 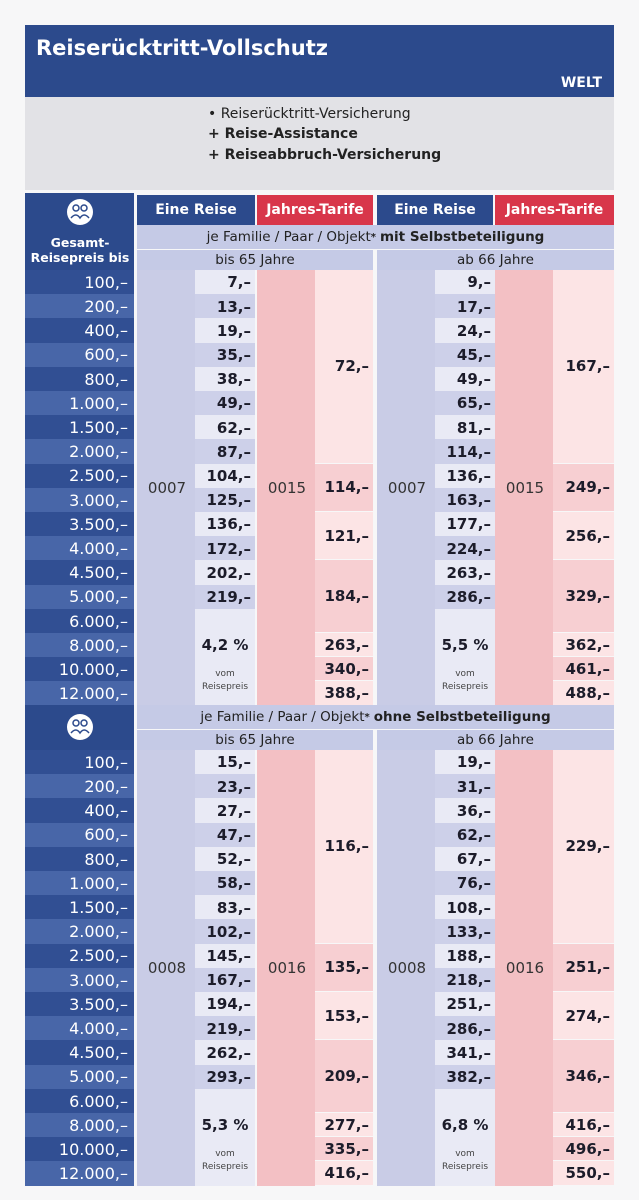 What do you see at coordinates (462, 237) in the screenshot?
I see `deductible: mit Selbstbeteiligung` at bounding box center [462, 237].